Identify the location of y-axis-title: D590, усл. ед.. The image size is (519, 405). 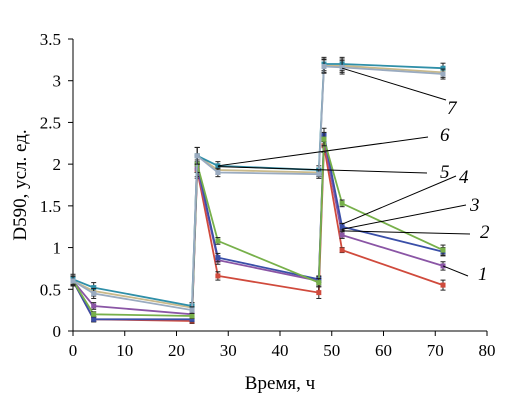
(20, 184).